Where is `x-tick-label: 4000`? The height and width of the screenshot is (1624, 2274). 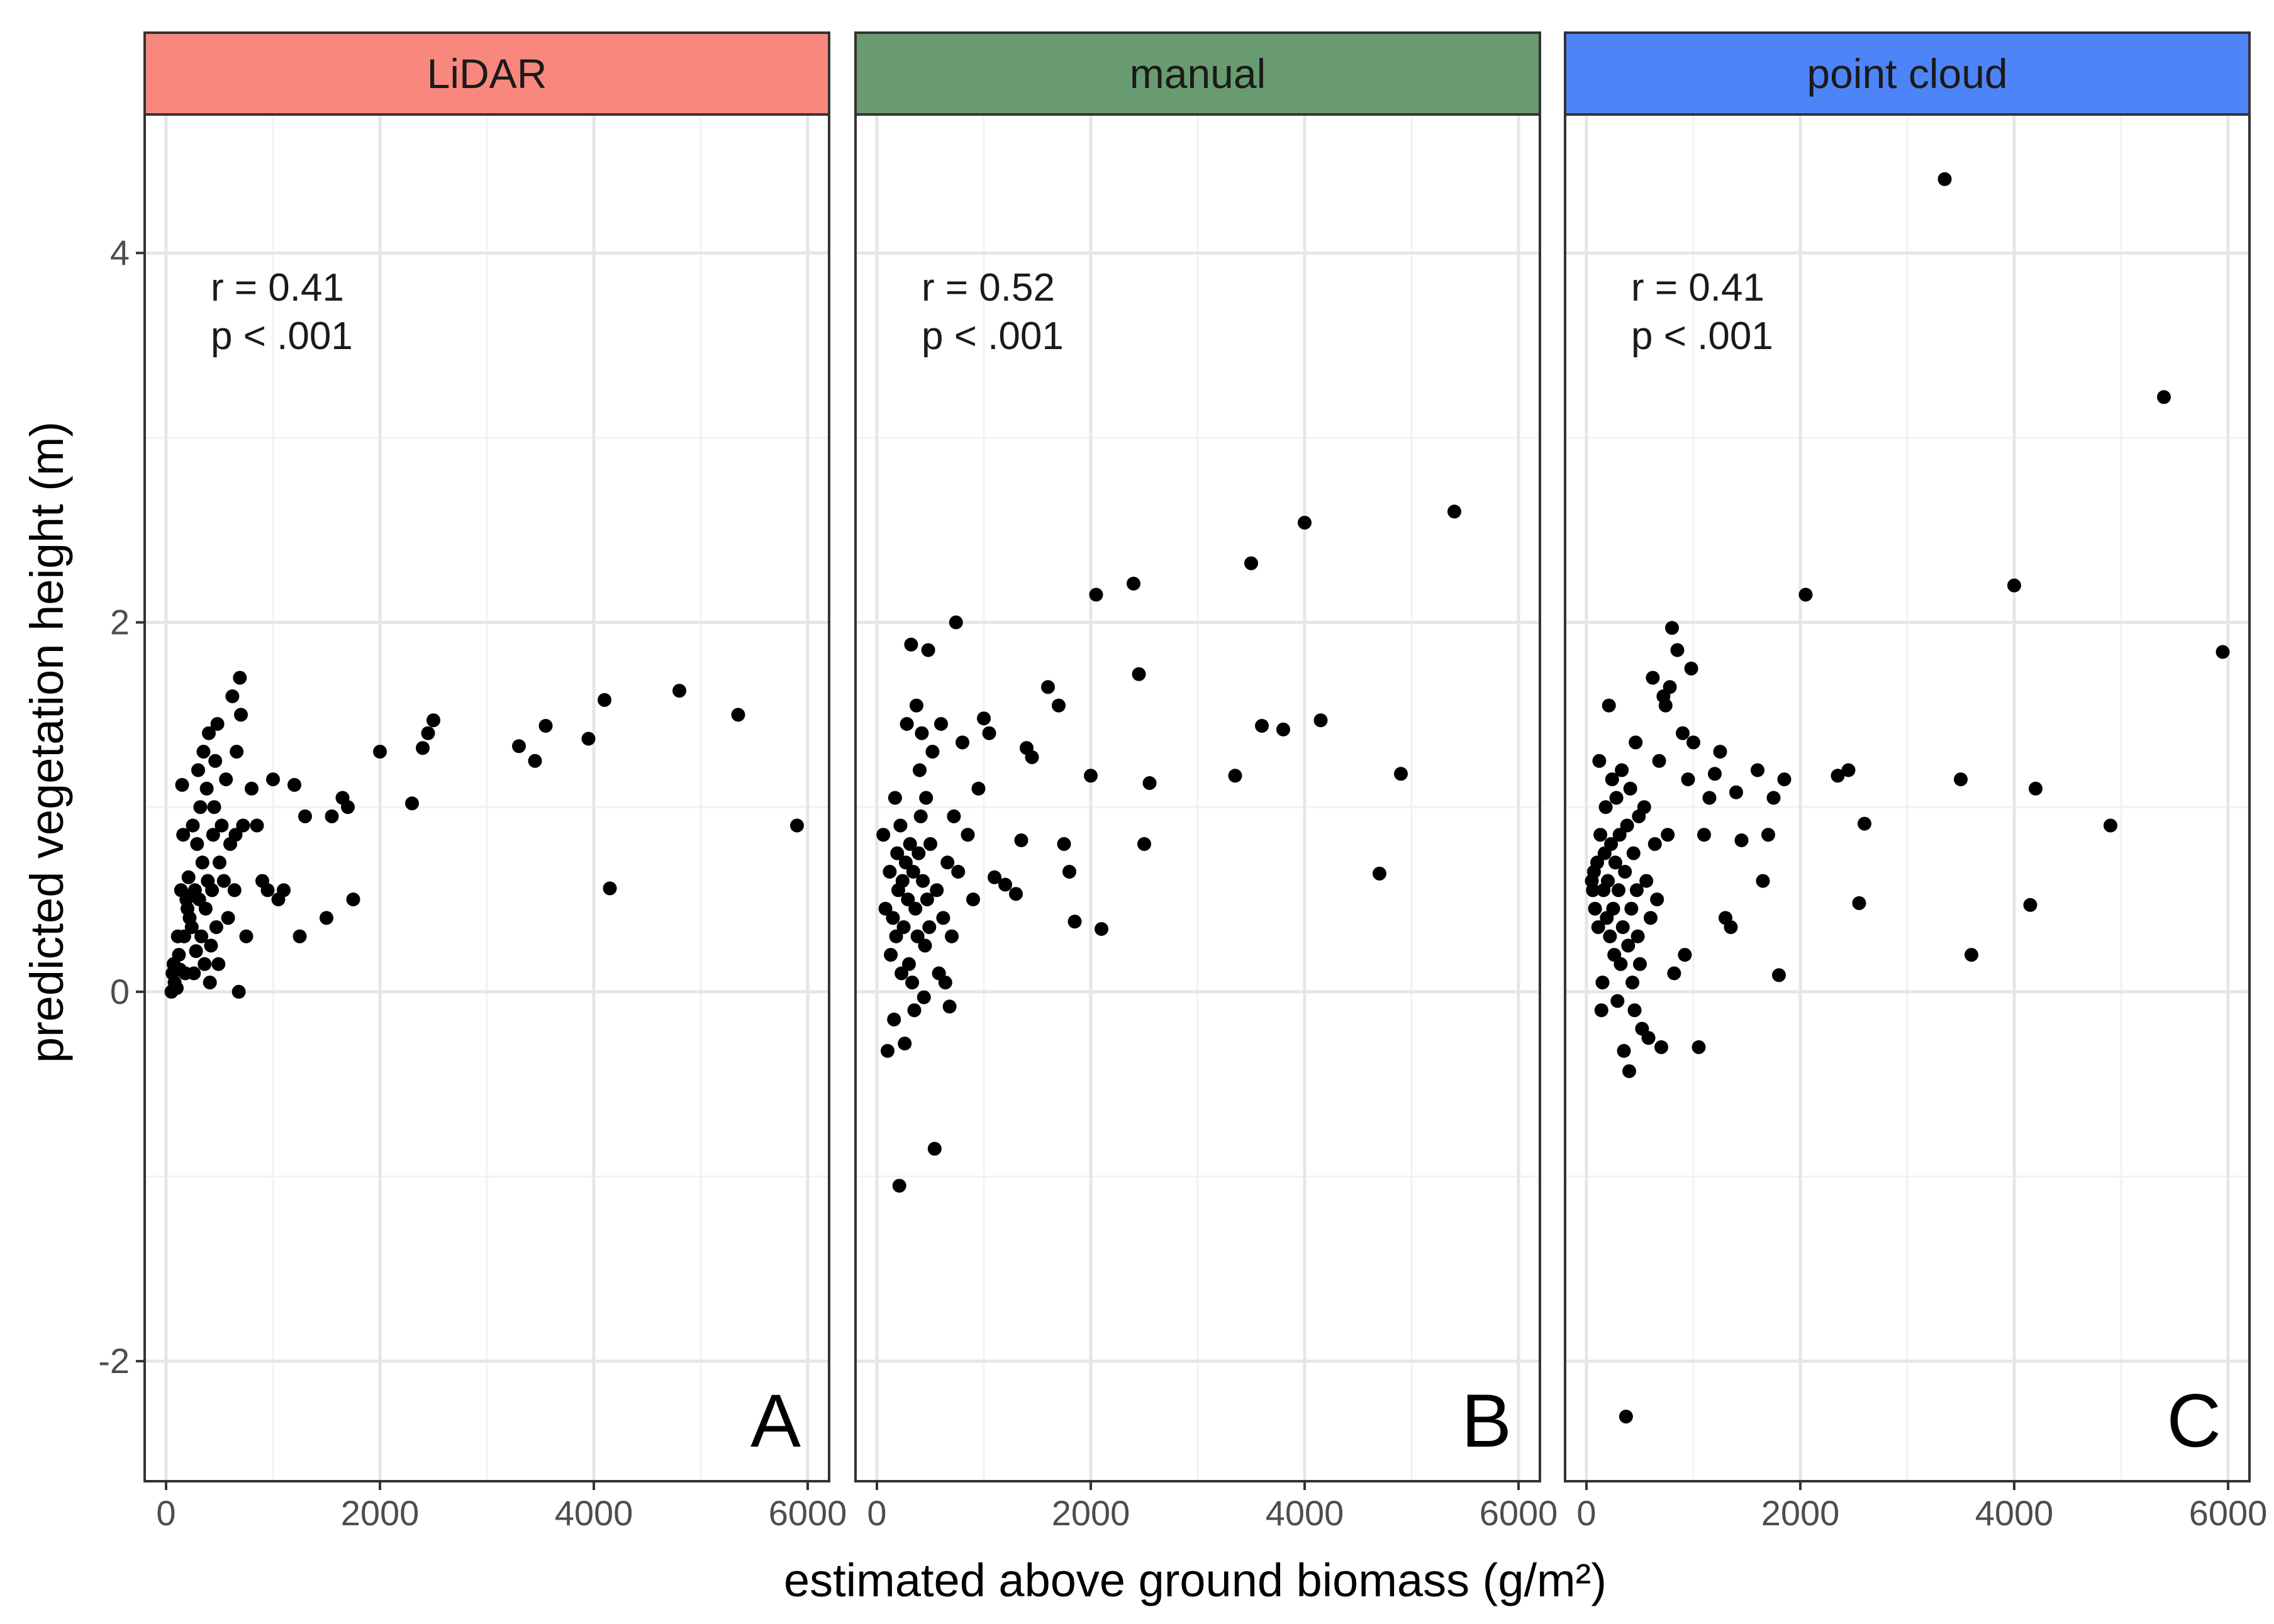 x-tick-label: 4000 is located at coordinates (594, 1513).